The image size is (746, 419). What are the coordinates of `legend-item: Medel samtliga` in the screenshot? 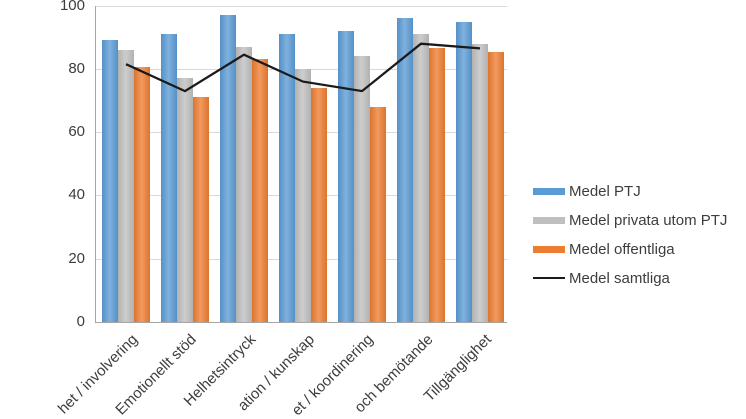 It's located at (601, 278).